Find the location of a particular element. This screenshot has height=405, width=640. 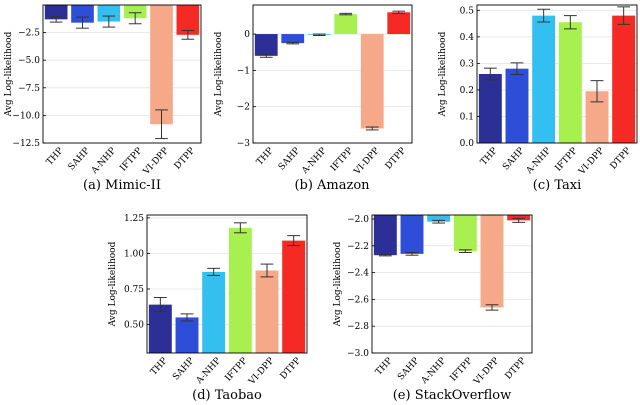

y-tick-label: −7.5 is located at coordinates (29, 89).